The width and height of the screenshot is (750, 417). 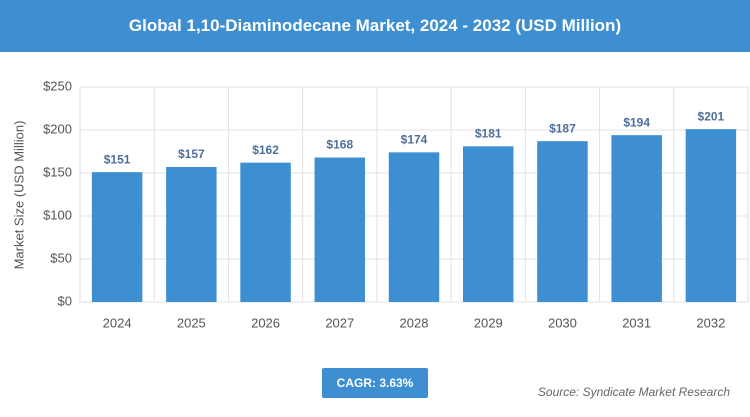 What do you see at coordinates (265, 322) in the screenshot?
I see `x-tick-label: 2026` at bounding box center [265, 322].